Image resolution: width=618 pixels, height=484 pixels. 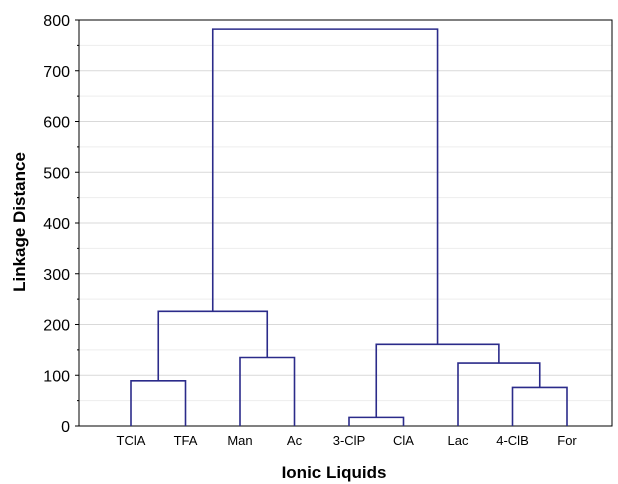 What do you see at coordinates (65, 427) in the screenshot?
I see `y-tick-label: 0` at bounding box center [65, 427].